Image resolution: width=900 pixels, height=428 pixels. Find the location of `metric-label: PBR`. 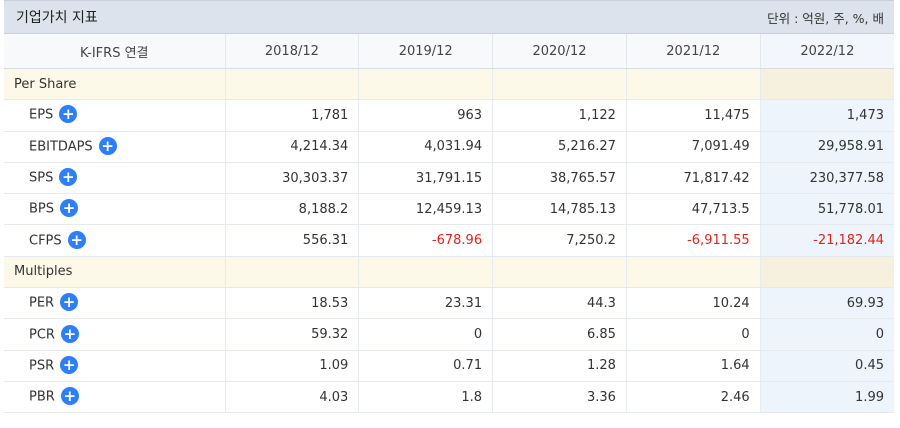

metric-label: PBR is located at coordinates (42, 397).